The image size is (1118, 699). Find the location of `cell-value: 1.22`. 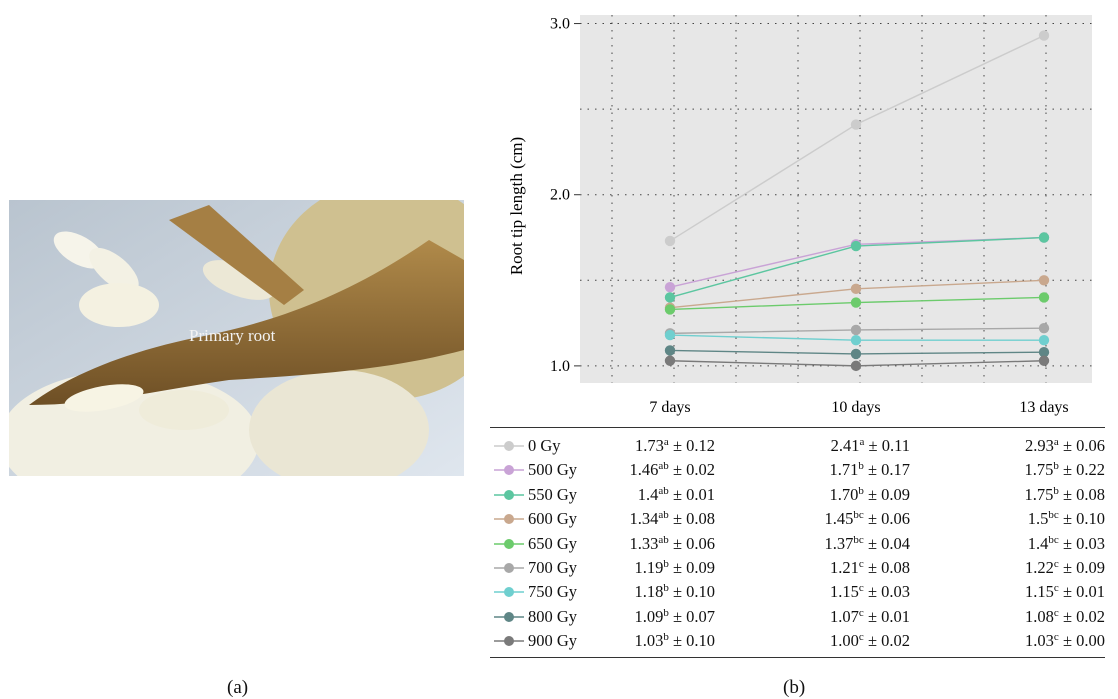

cell-value: 1.22 is located at coordinates (1039, 567).